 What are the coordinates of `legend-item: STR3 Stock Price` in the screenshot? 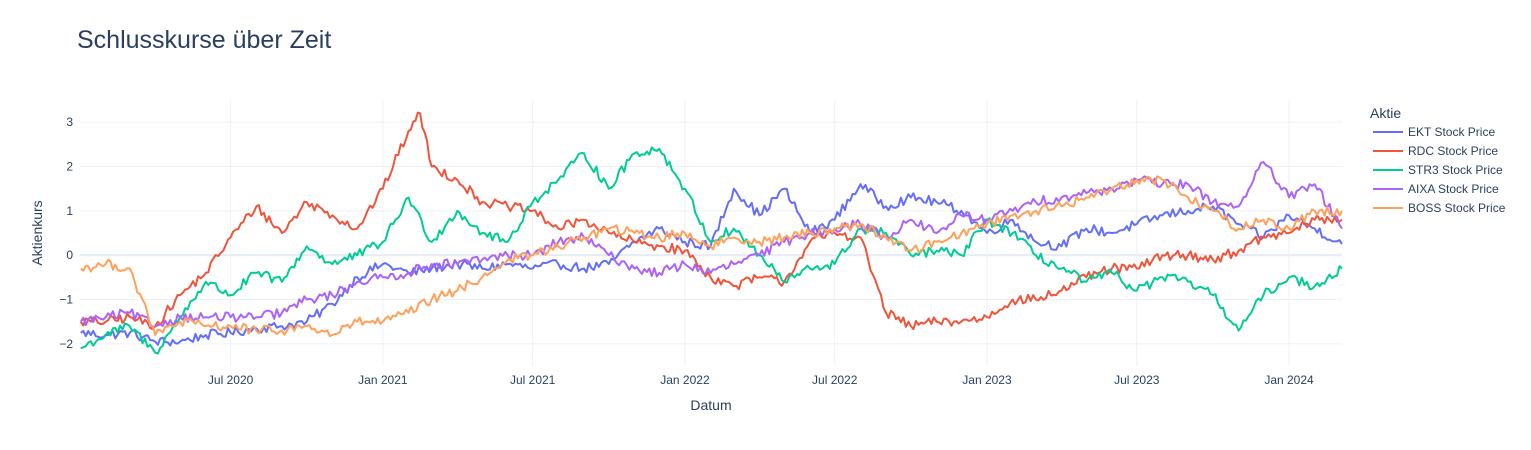 It's located at (1438, 170).